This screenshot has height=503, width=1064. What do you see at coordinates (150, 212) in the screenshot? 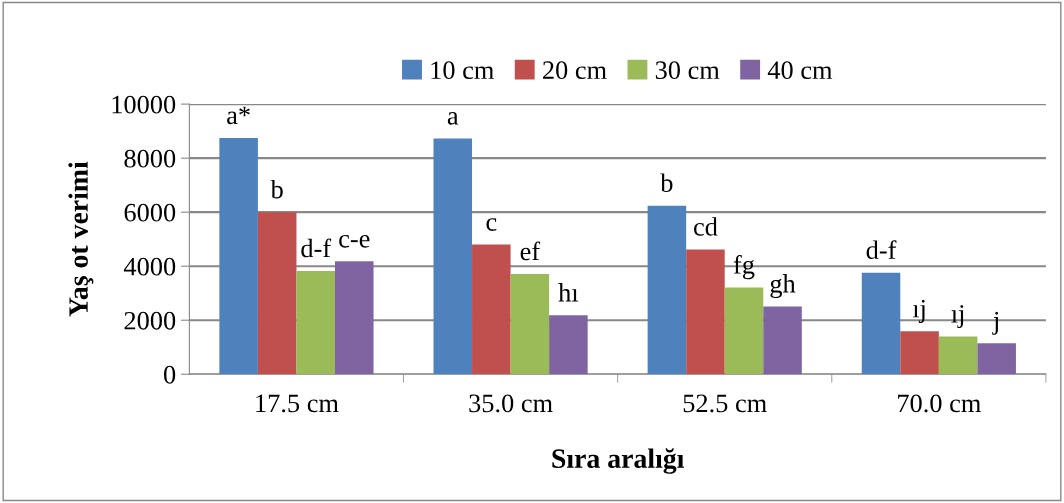
I see `y-tick-label: 6000` at bounding box center [150, 212].